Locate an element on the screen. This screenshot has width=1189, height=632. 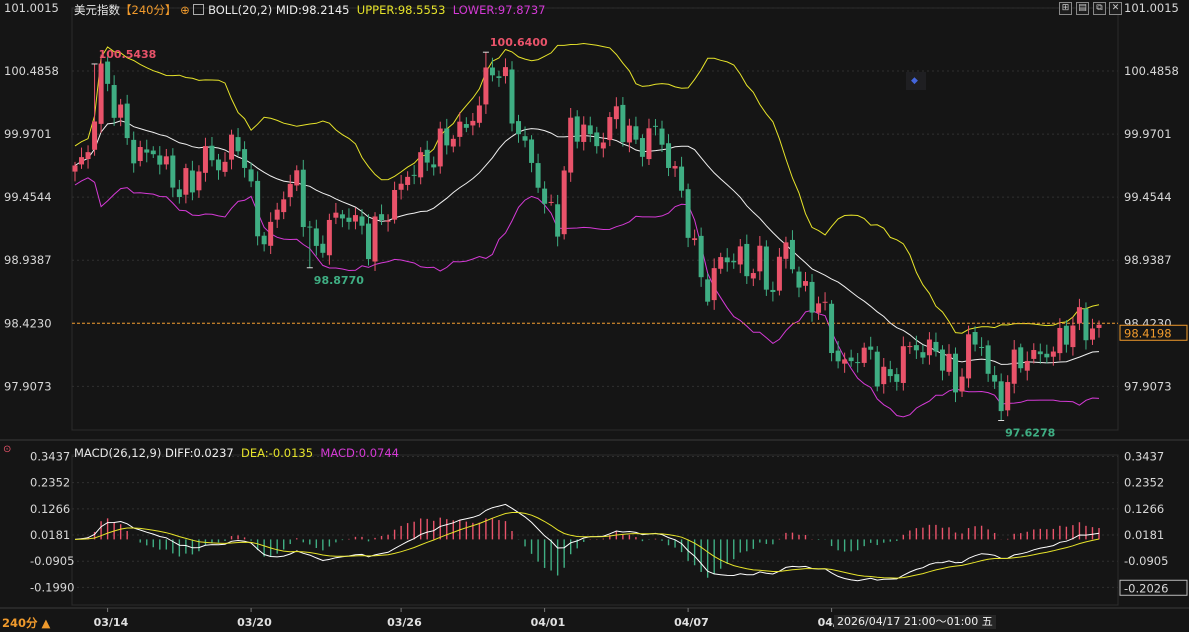
macd-tick-left: -0.1990 is located at coordinates (52, 587).